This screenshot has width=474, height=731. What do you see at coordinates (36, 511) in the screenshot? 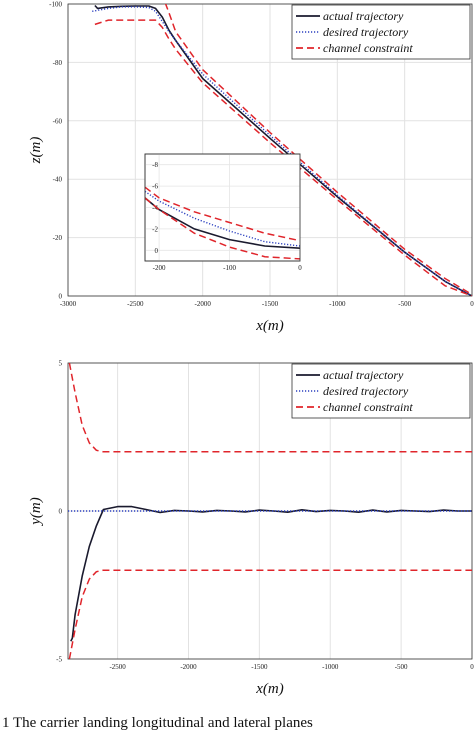
I see `y-axis-label: y(m)` at bounding box center [36, 511].